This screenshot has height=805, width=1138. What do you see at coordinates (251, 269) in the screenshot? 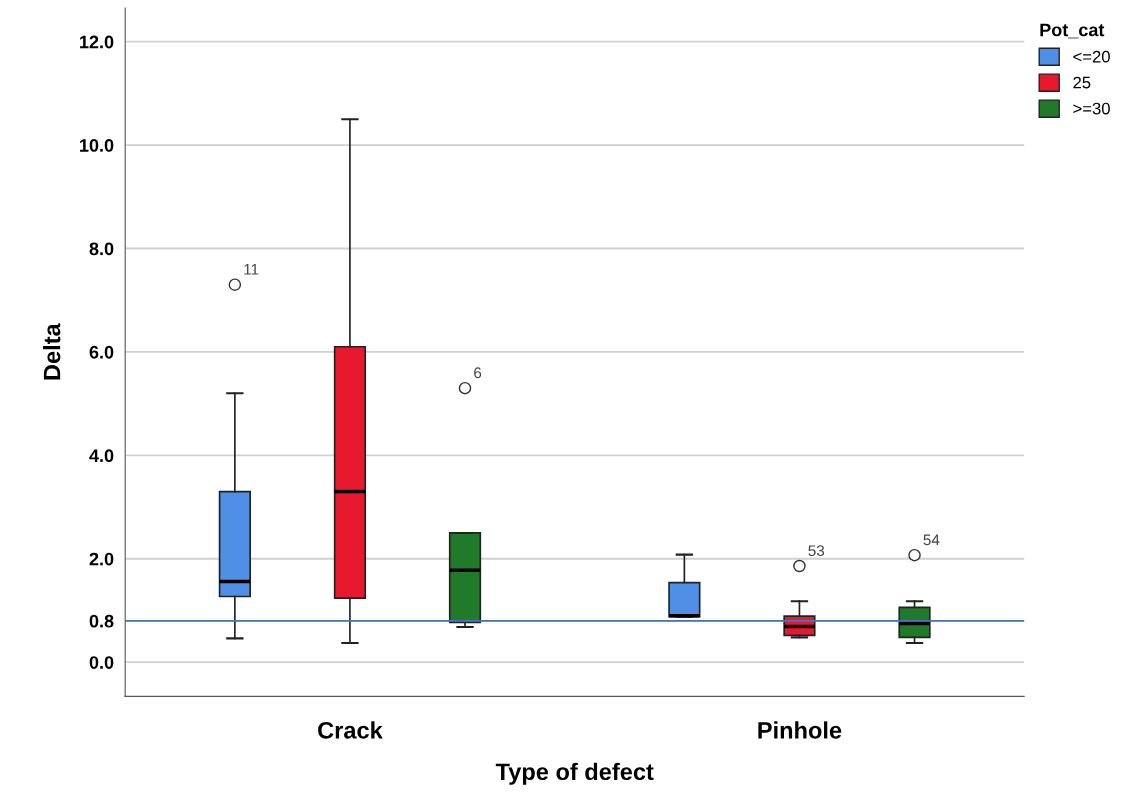
I see `annotation: 11` at bounding box center [251, 269].